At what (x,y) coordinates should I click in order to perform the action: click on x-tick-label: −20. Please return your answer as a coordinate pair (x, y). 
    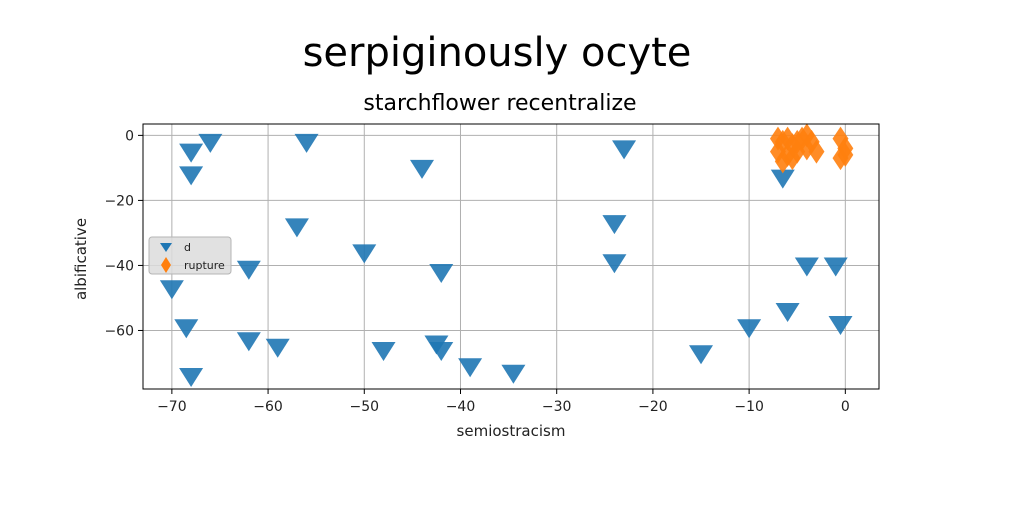
    Looking at the image, I should click on (653, 407).